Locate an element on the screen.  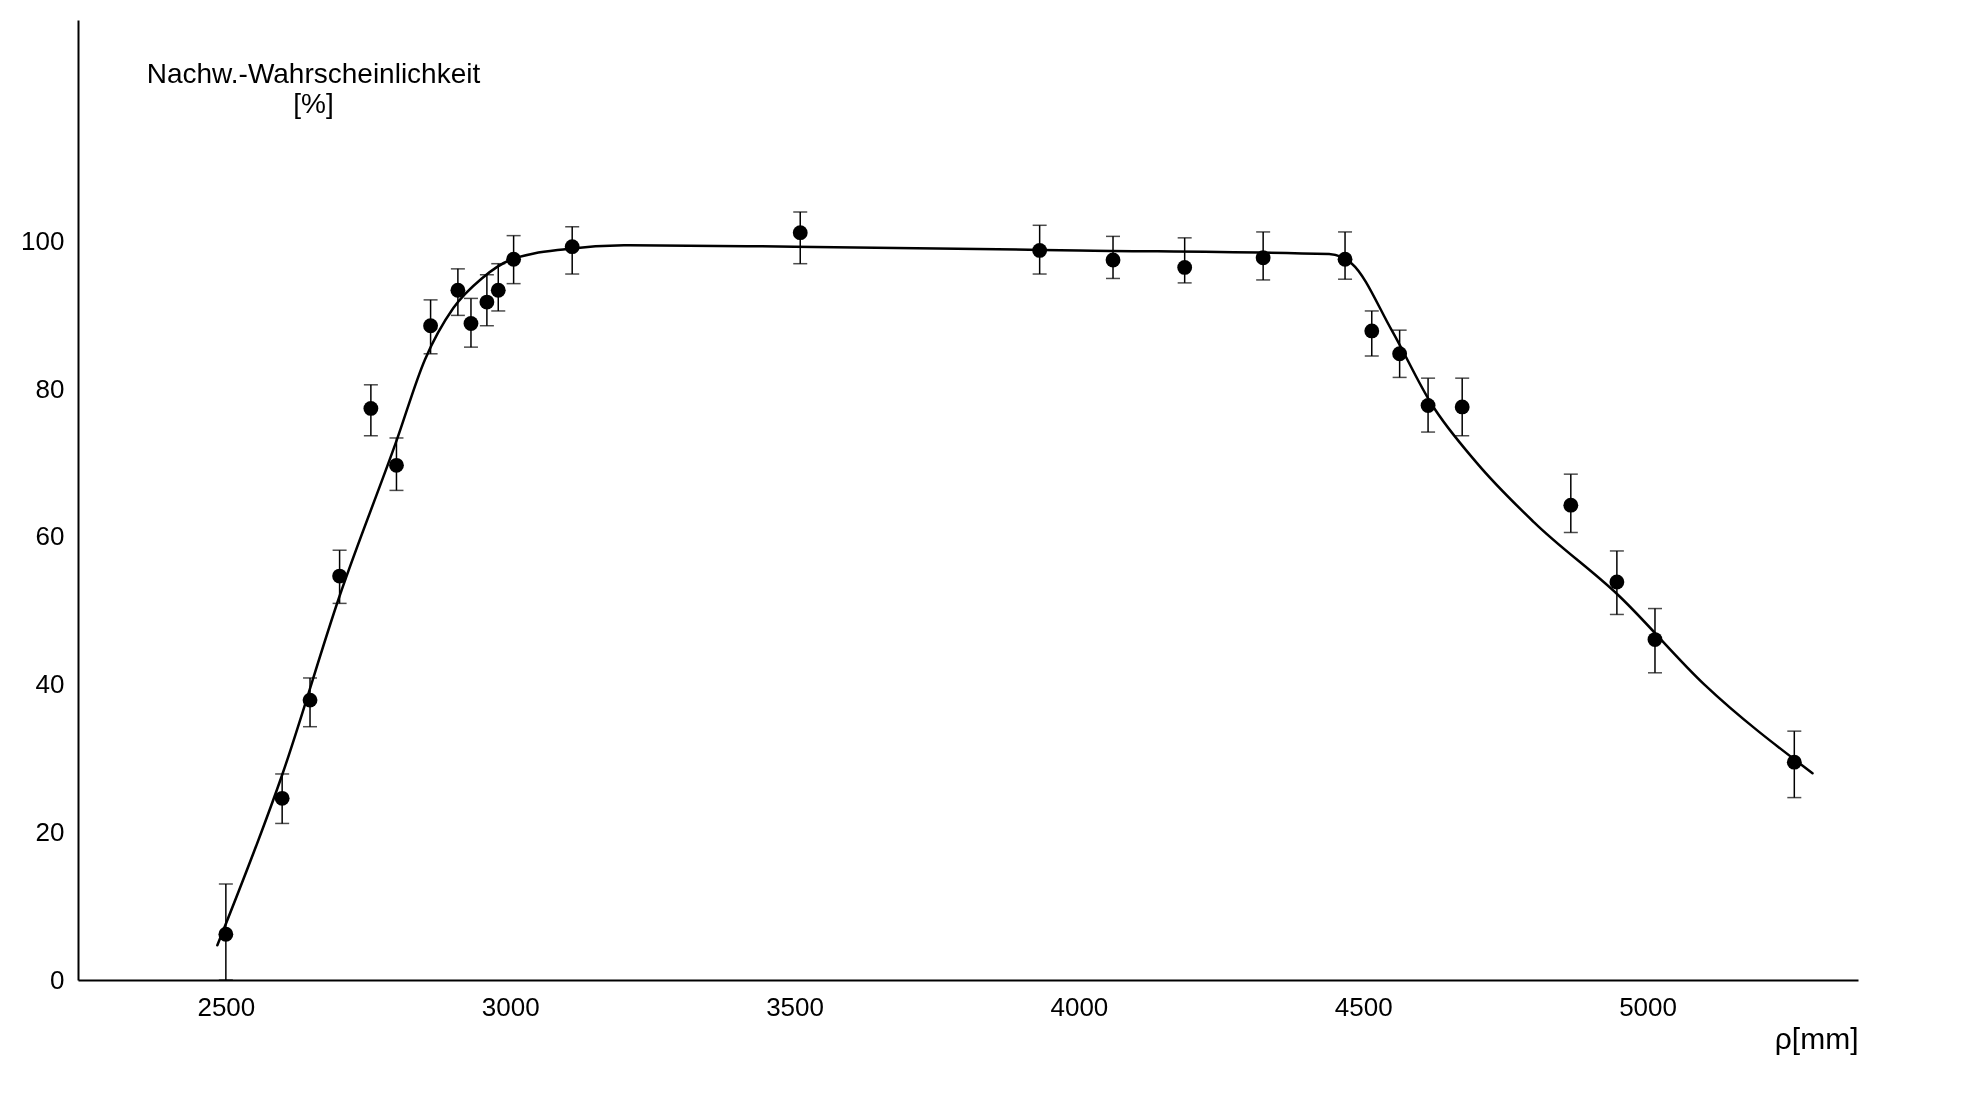
x-axis-title: ρ[mm] is located at coordinates (1816, 1038).